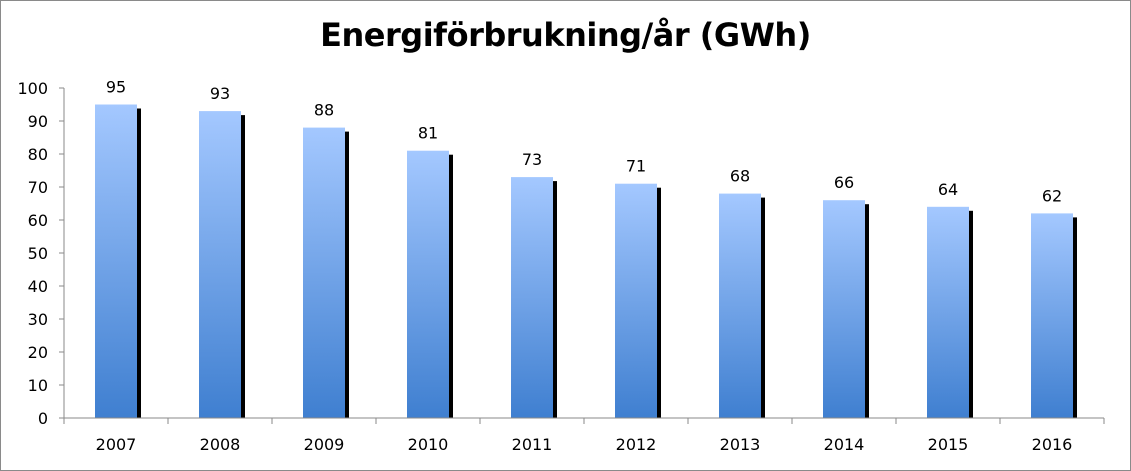 The image size is (1131, 471). What do you see at coordinates (32, 88) in the screenshot?
I see `y-tick-label-100: 100` at bounding box center [32, 88].